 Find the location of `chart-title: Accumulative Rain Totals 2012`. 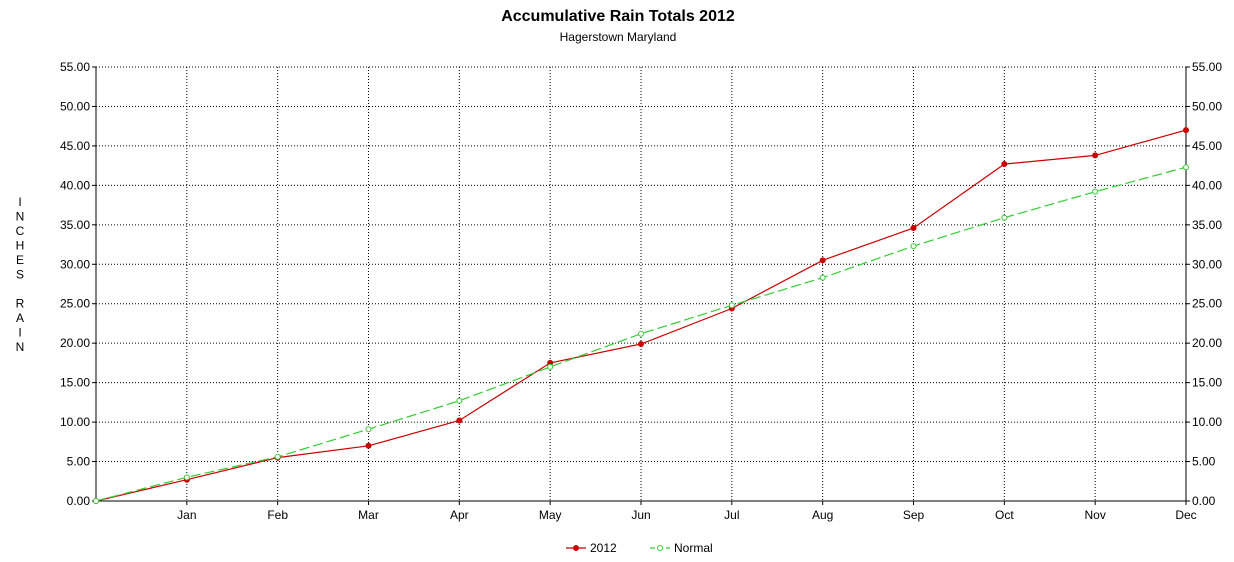

chart-title: Accumulative Rain Totals 2012 is located at coordinates (618, 16).